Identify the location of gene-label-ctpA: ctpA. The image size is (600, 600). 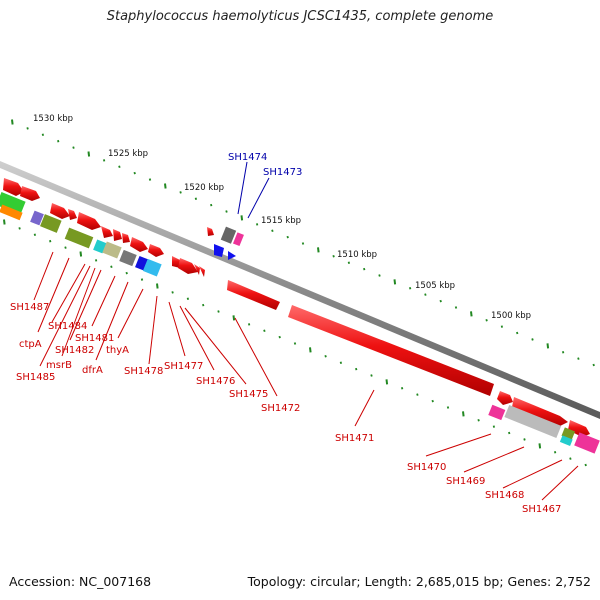
(30, 344).